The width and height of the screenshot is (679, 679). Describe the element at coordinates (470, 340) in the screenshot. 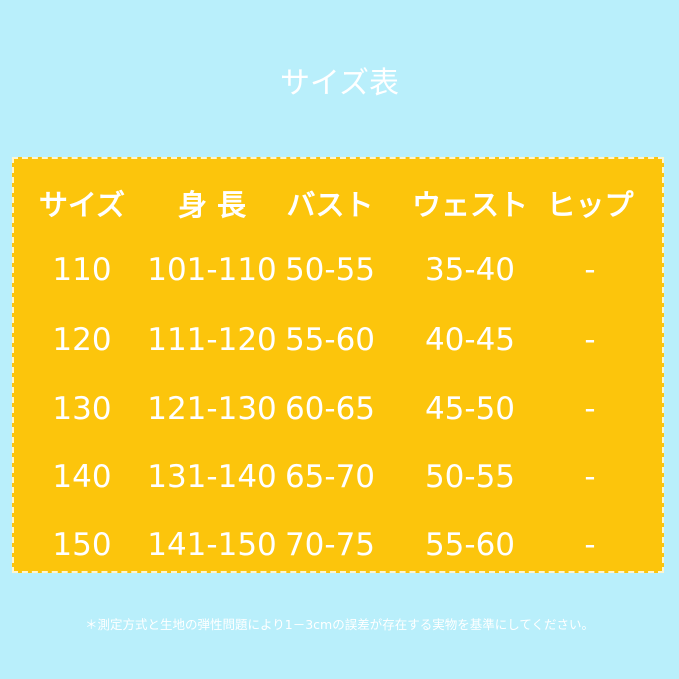

I see `table-cell: 40-45` at that location.